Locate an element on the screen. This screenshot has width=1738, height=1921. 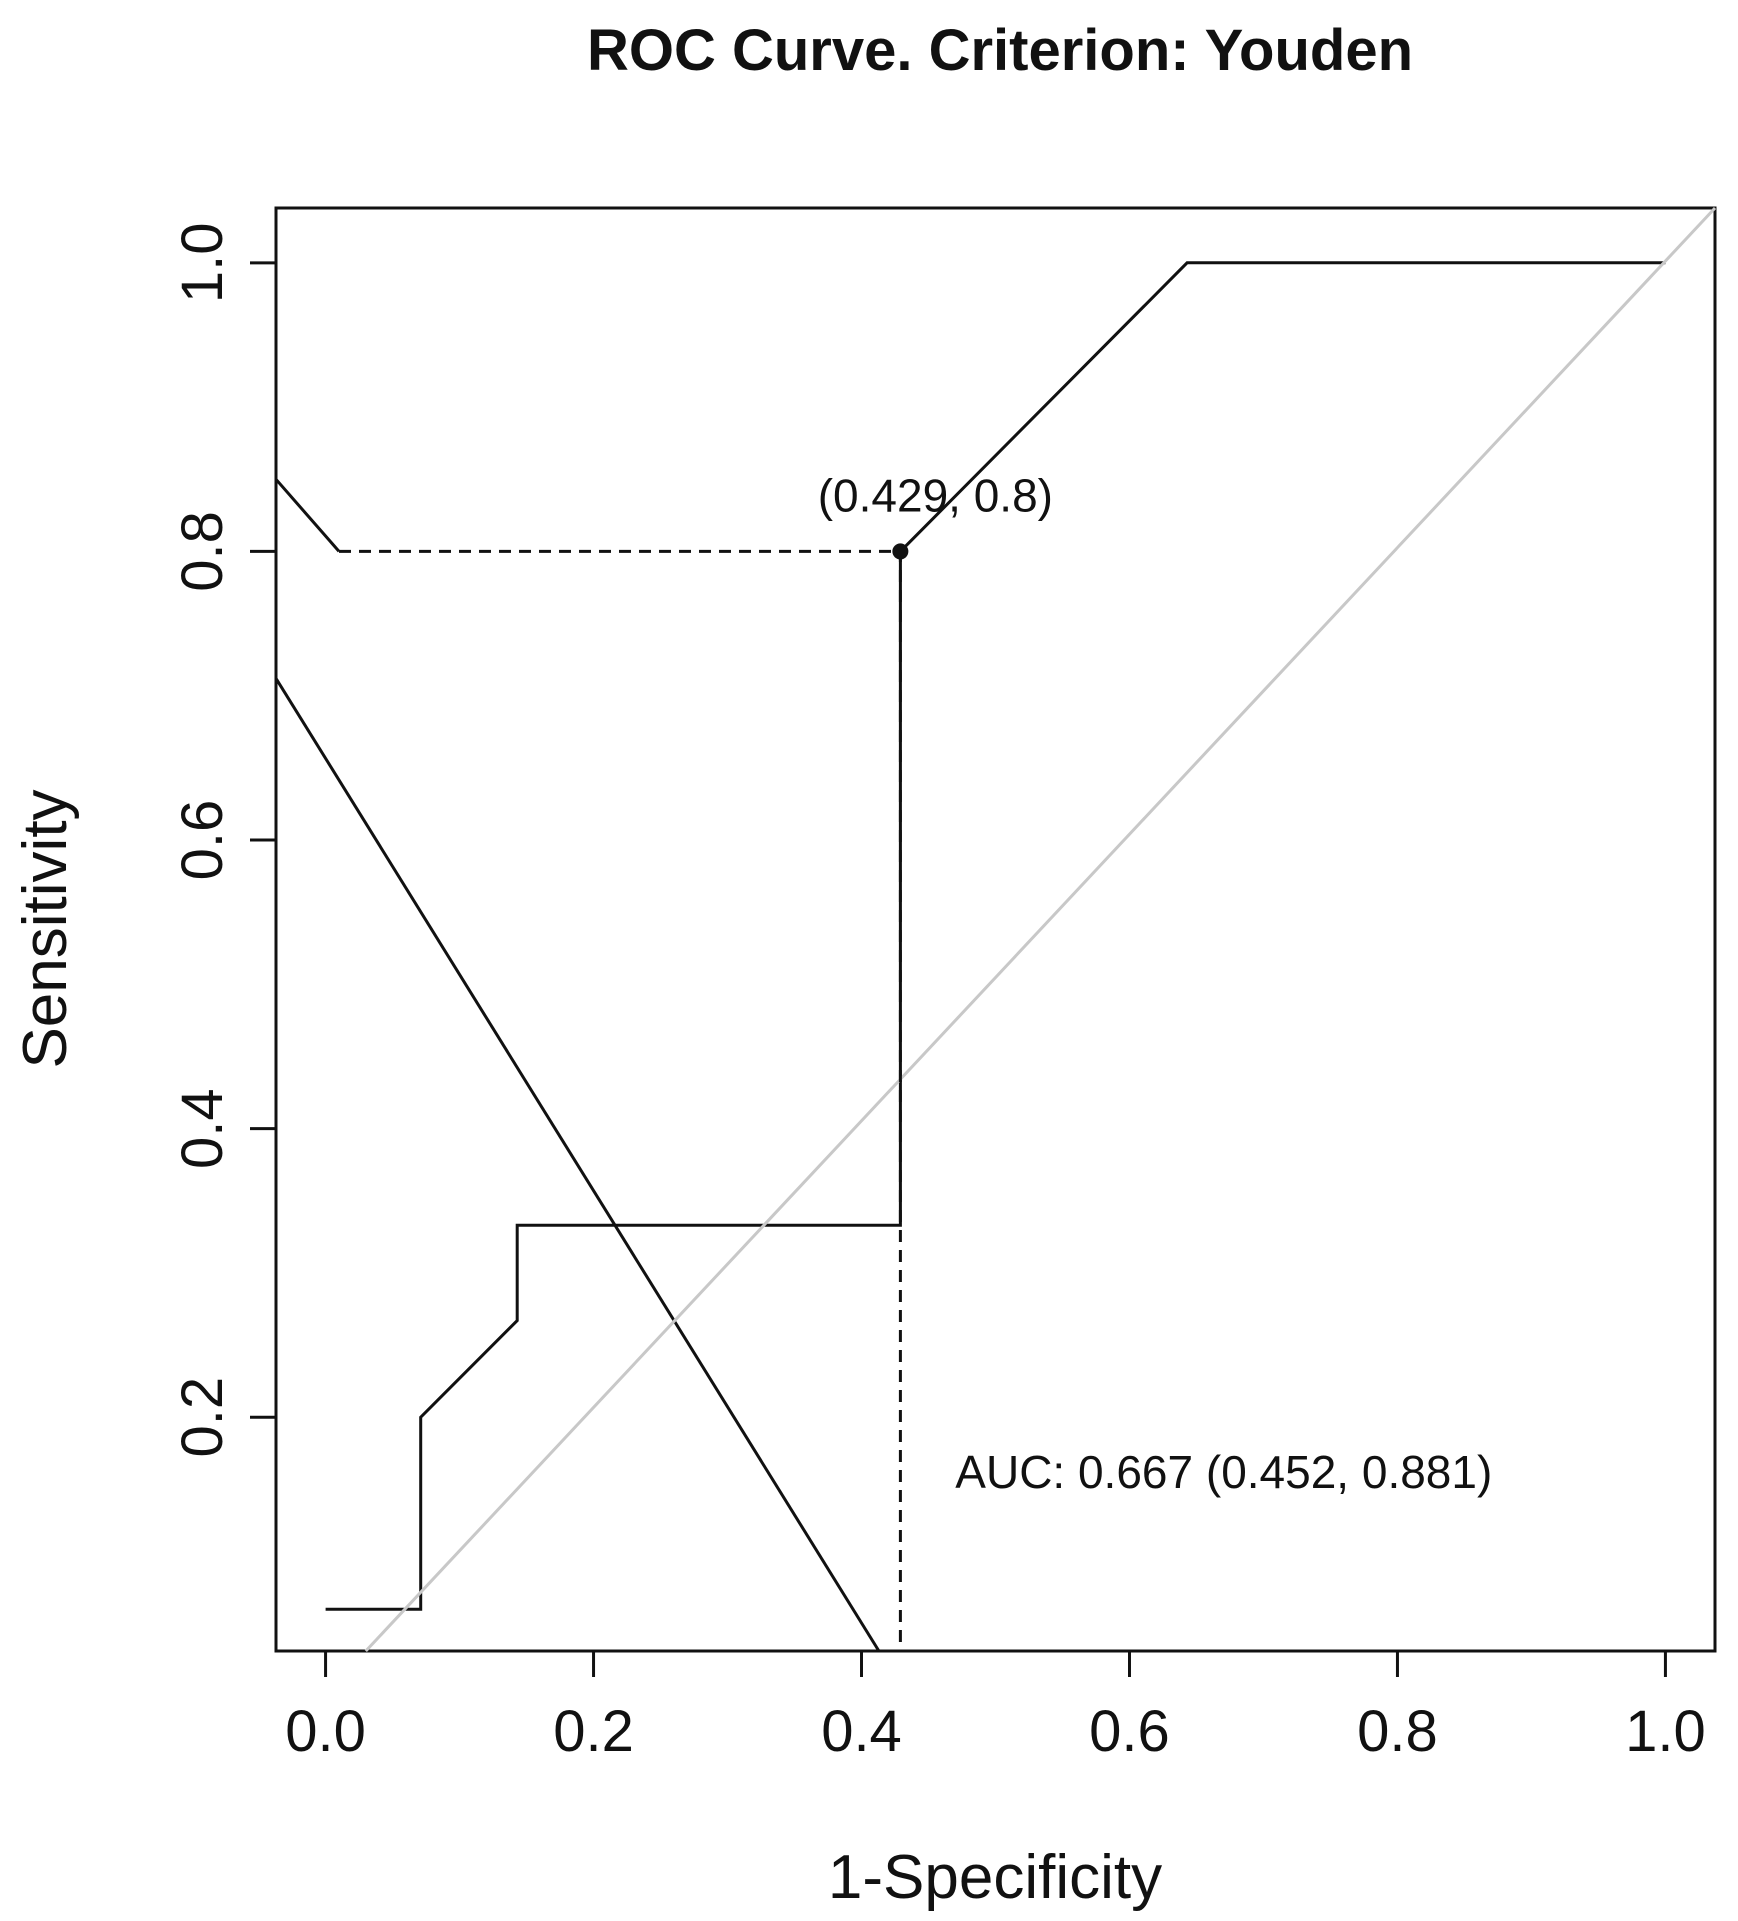
y-tick-label: 0.2 is located at coordinates (202, 1417).